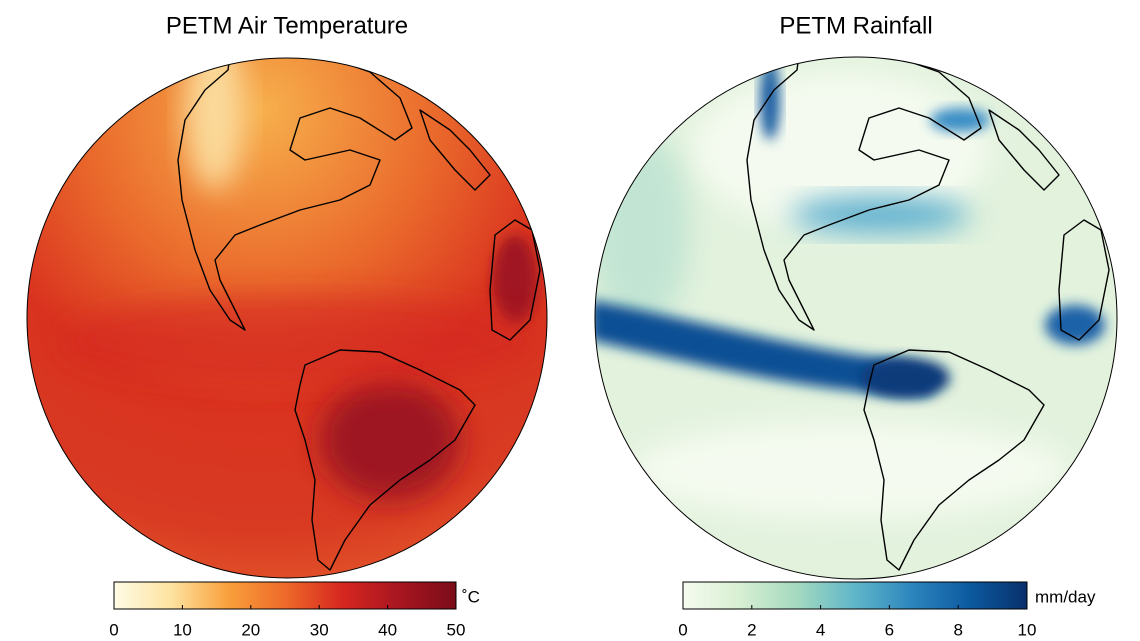 The width and height of the screenshot is (1140, 641). I want to click on panel-title: PETM Rainfall, so click(855, 25).